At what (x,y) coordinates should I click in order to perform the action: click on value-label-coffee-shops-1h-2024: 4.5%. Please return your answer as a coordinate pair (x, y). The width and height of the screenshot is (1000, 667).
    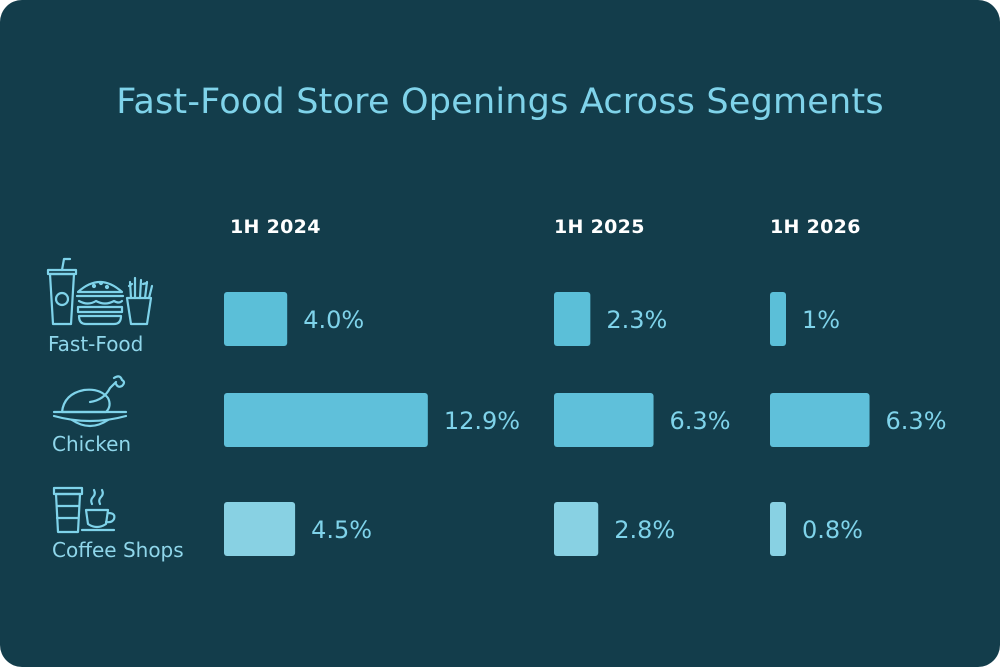
    Looking at the image, I should click on (341, 530).